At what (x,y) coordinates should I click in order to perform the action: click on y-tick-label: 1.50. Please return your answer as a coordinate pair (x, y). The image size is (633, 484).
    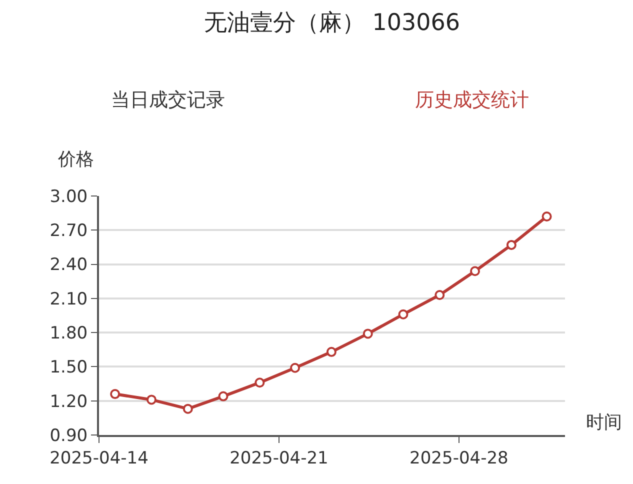
    Looking at the image, I should click on (69, 368).